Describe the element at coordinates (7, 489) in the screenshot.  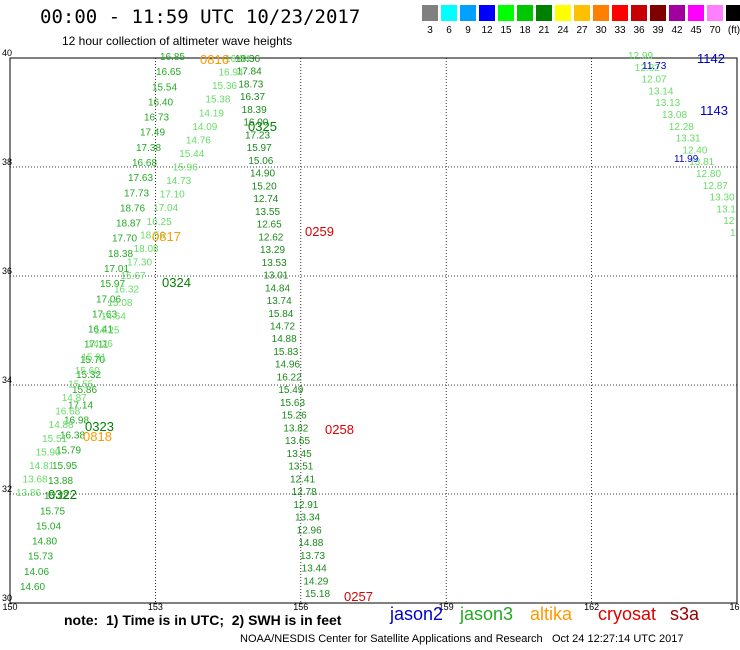
I see `y-tick-label: 32` at that location.